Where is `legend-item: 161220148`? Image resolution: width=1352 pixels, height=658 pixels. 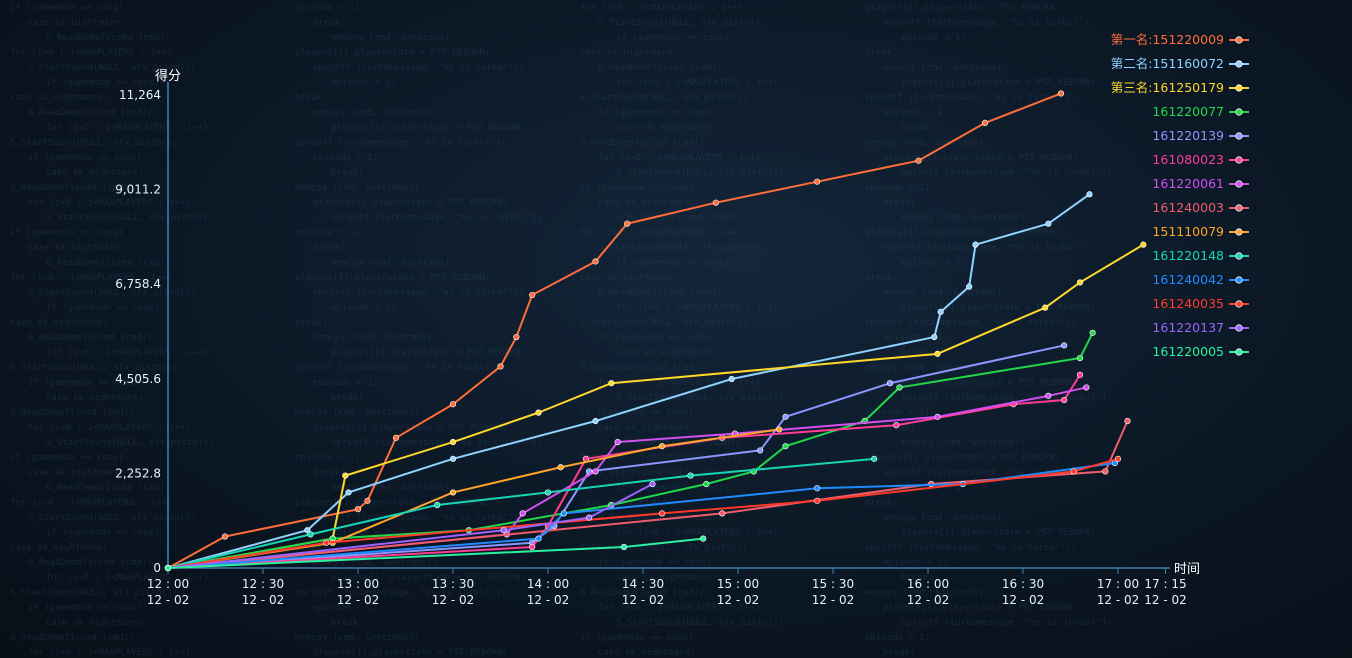 legend-item: 161220148 is located at coordinates (1200, 255).